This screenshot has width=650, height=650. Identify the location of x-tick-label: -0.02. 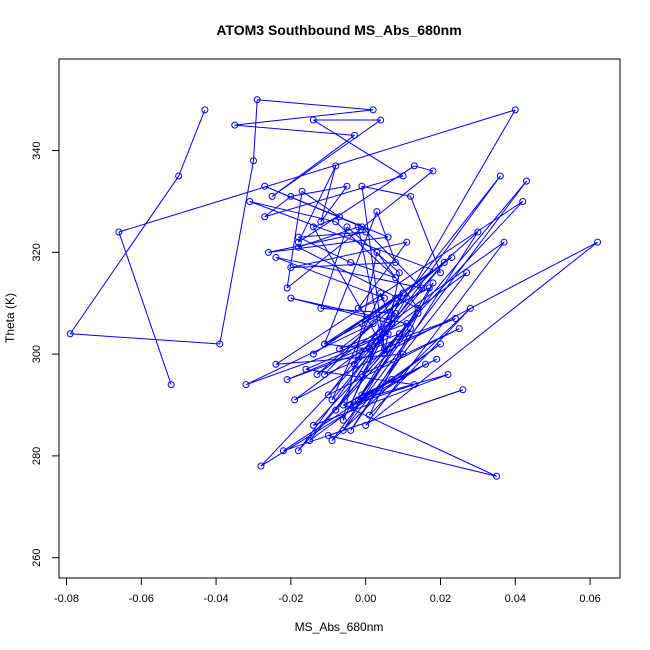
(290, 599).